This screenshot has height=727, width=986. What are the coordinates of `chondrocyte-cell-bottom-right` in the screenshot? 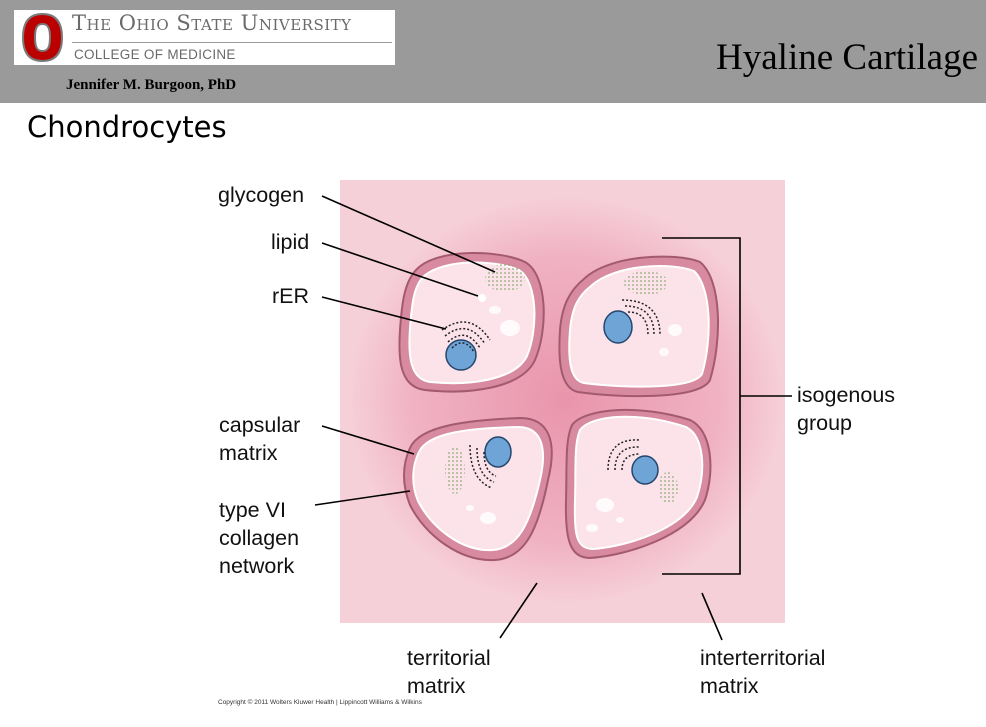 It's located at (638, 484).